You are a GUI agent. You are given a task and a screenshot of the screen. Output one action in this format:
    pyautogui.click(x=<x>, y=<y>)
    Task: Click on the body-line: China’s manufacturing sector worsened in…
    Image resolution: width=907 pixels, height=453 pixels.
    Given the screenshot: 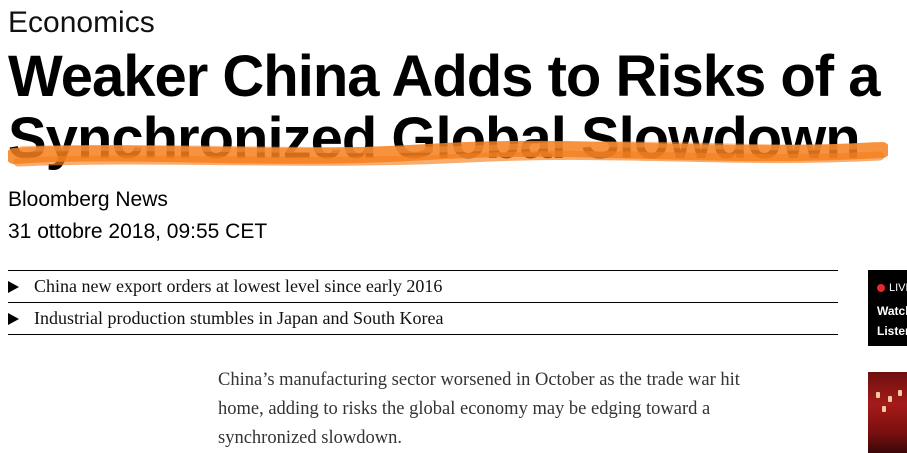 What is the action you would take?
    pyautogui.click(x=479, y=380)
    